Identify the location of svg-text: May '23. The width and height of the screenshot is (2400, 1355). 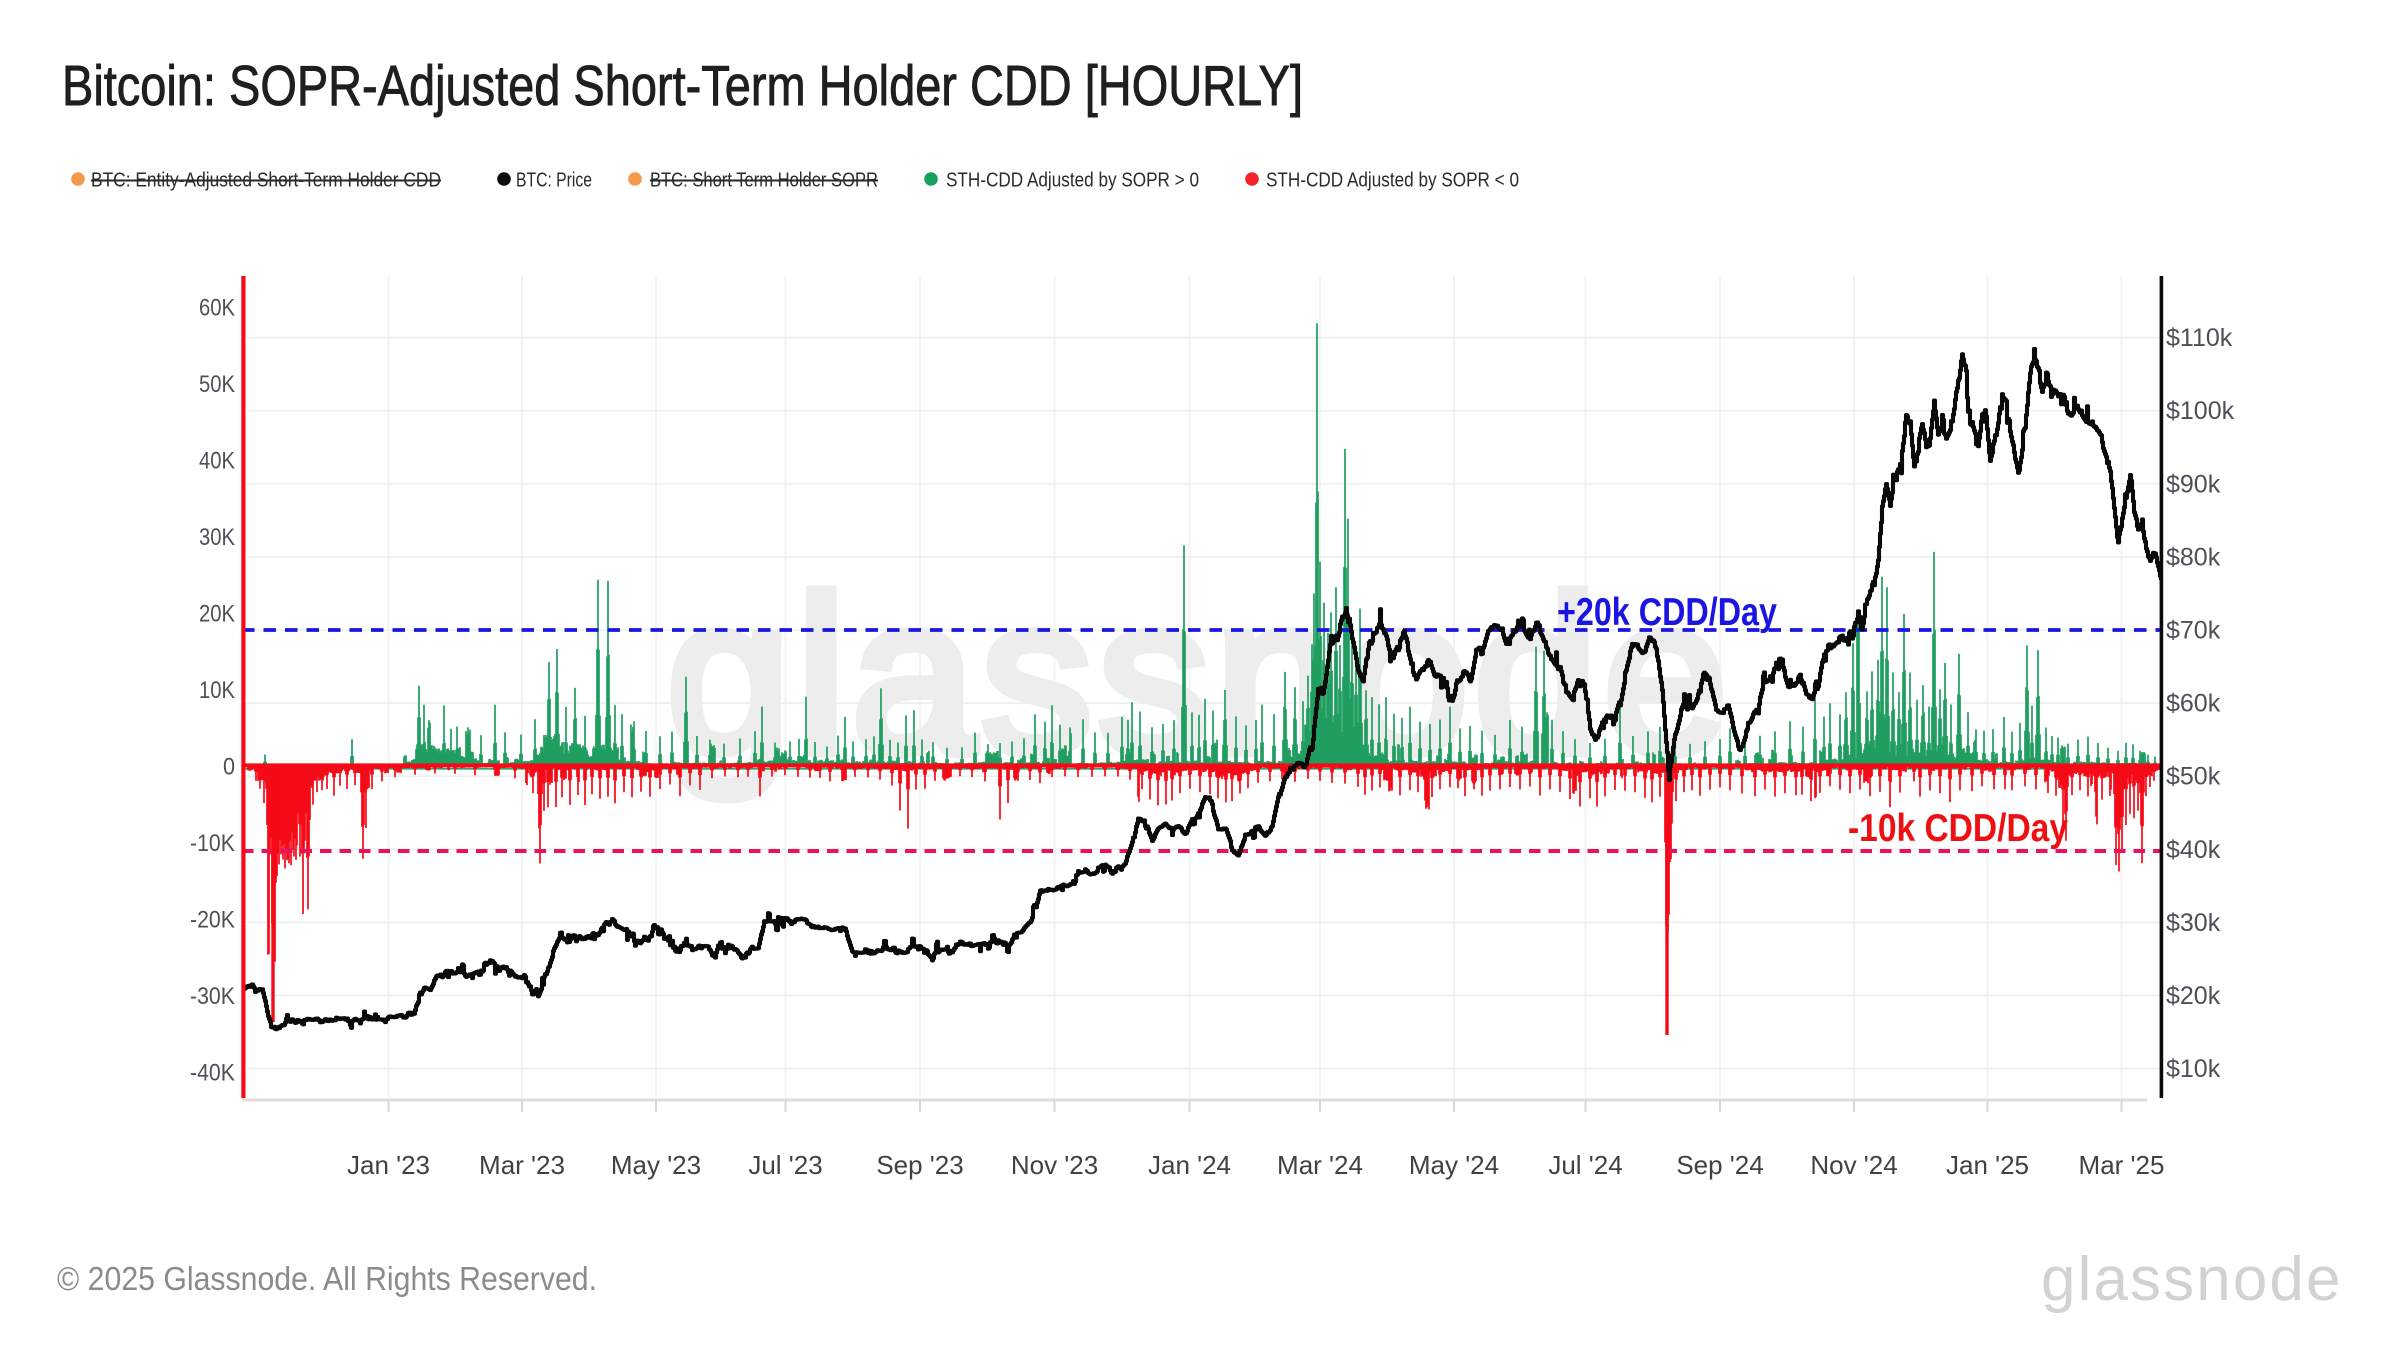
(656, 1165).